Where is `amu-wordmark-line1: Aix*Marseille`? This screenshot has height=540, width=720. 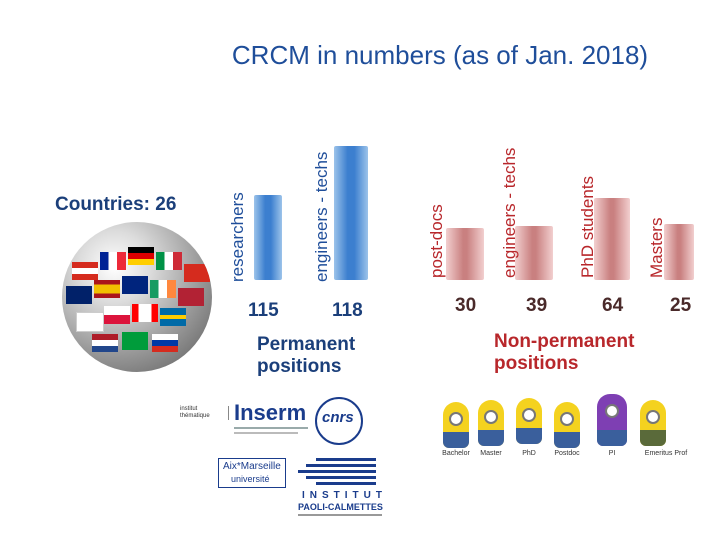
amu-wordmark-line1: Aix*Marseille is located at coordinates (252, 466).